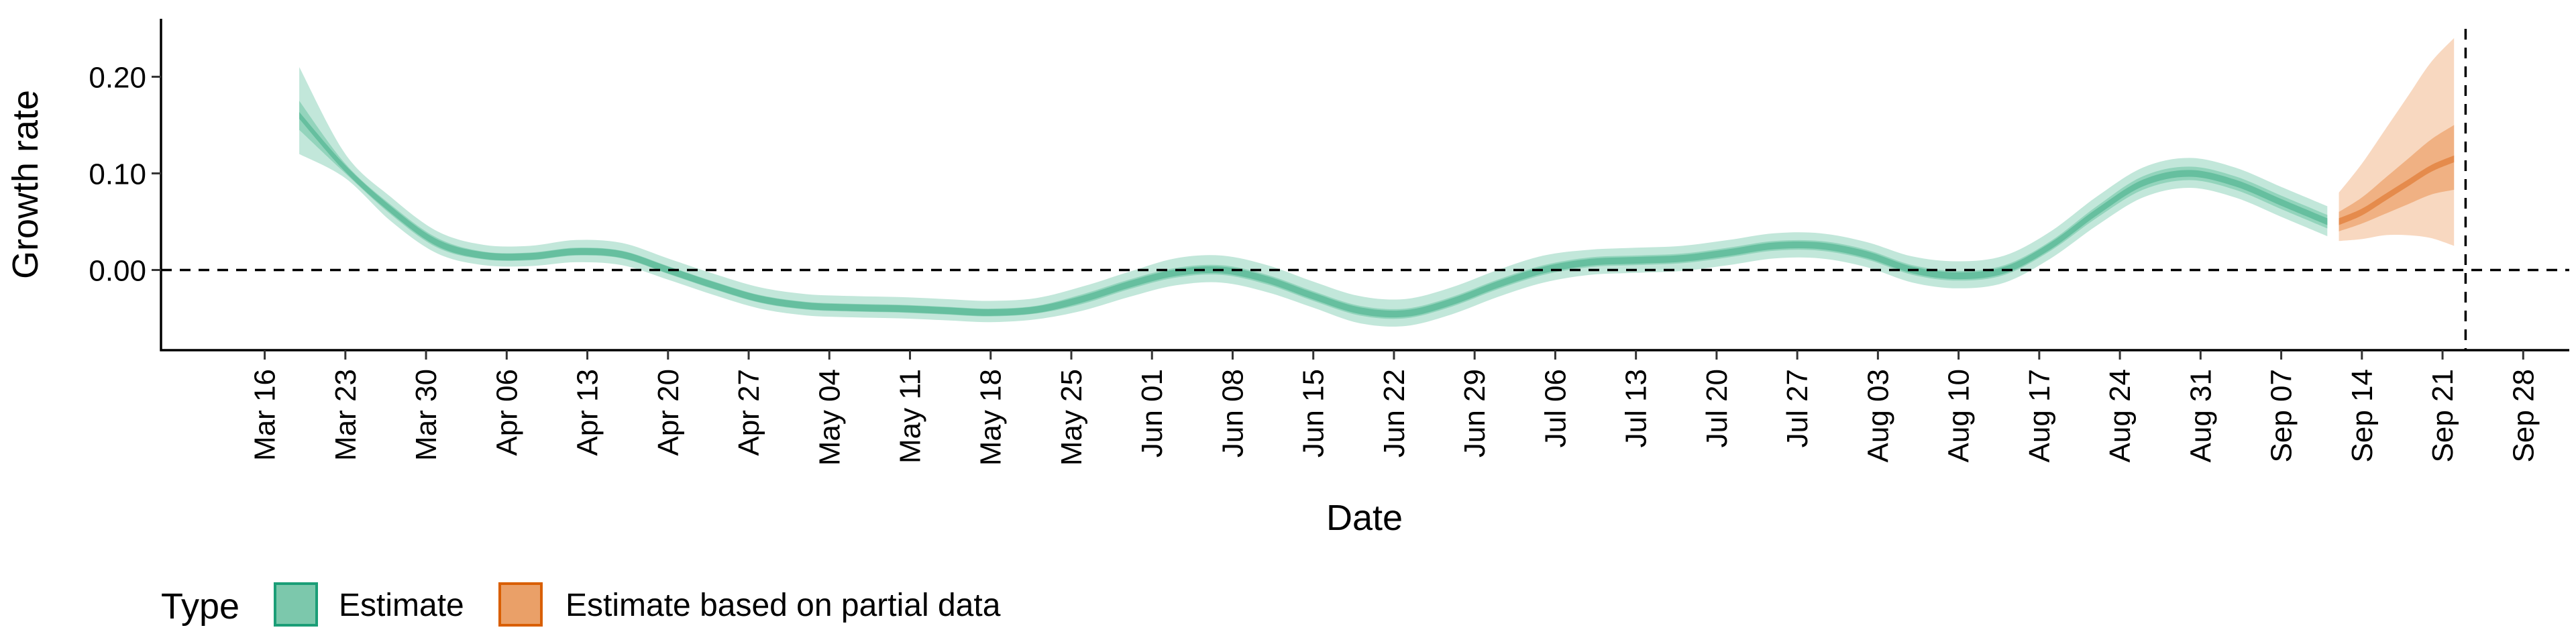 The width and height of the screenshot is (2576, 644). I want to click on x-tick-label: May 18, so click(991, 417).